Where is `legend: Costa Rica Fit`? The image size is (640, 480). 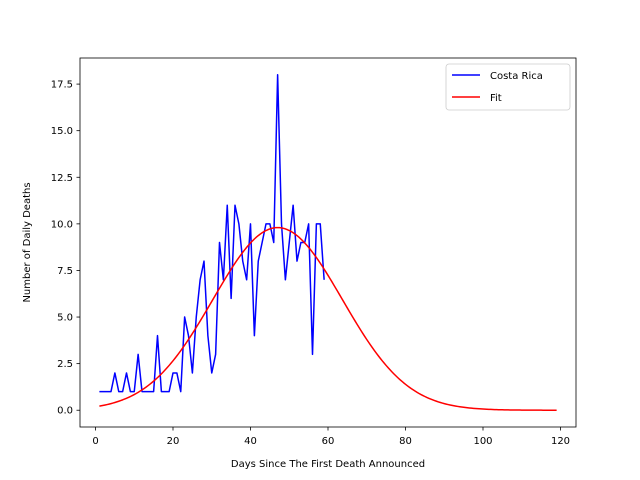
legend: Costa Rica Fit is located at coordinates (508, 87).